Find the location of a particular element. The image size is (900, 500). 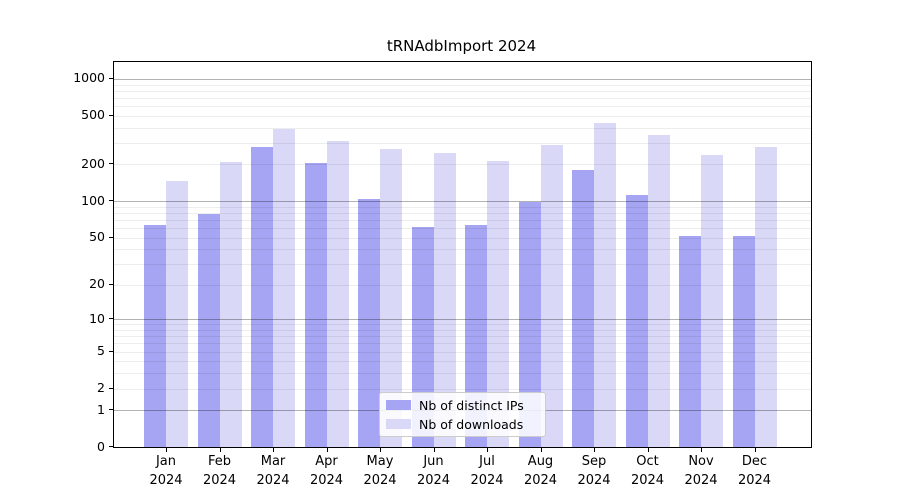

xtick-label-dec: Dec 2024 is located at coordinates (755, 471).